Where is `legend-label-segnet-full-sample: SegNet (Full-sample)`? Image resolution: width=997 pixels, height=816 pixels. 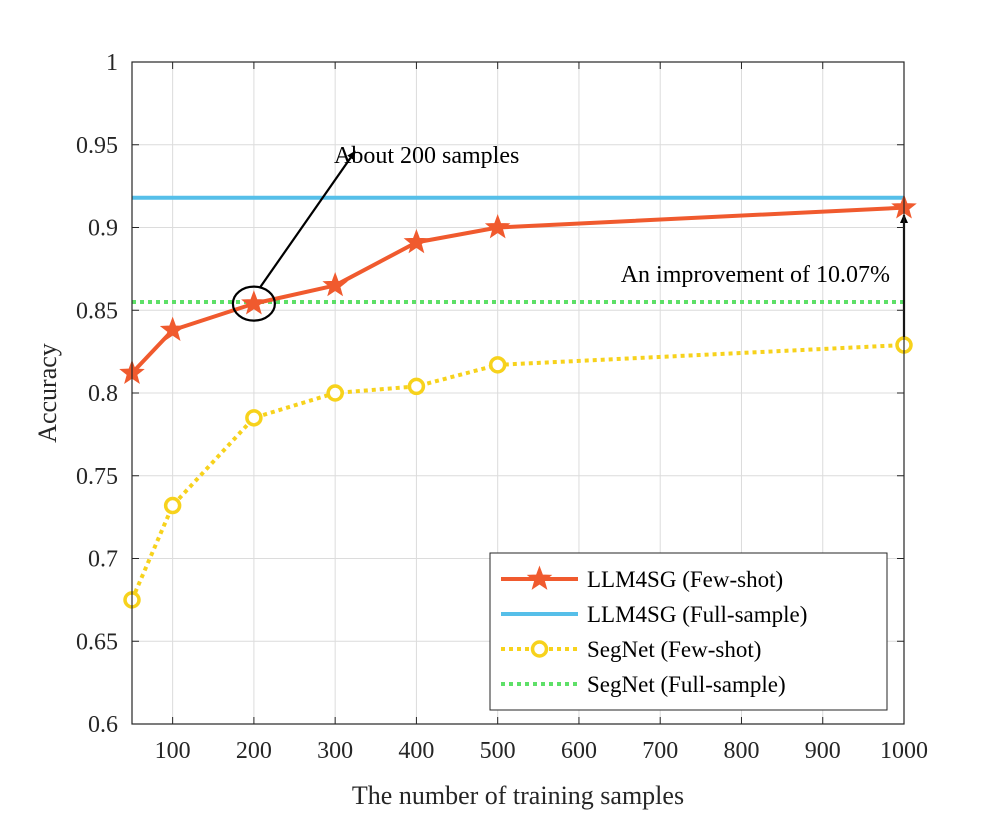
legend-label-segnet-full-sample: SegNet (Full-sample) is located at coordinates (686, 684).